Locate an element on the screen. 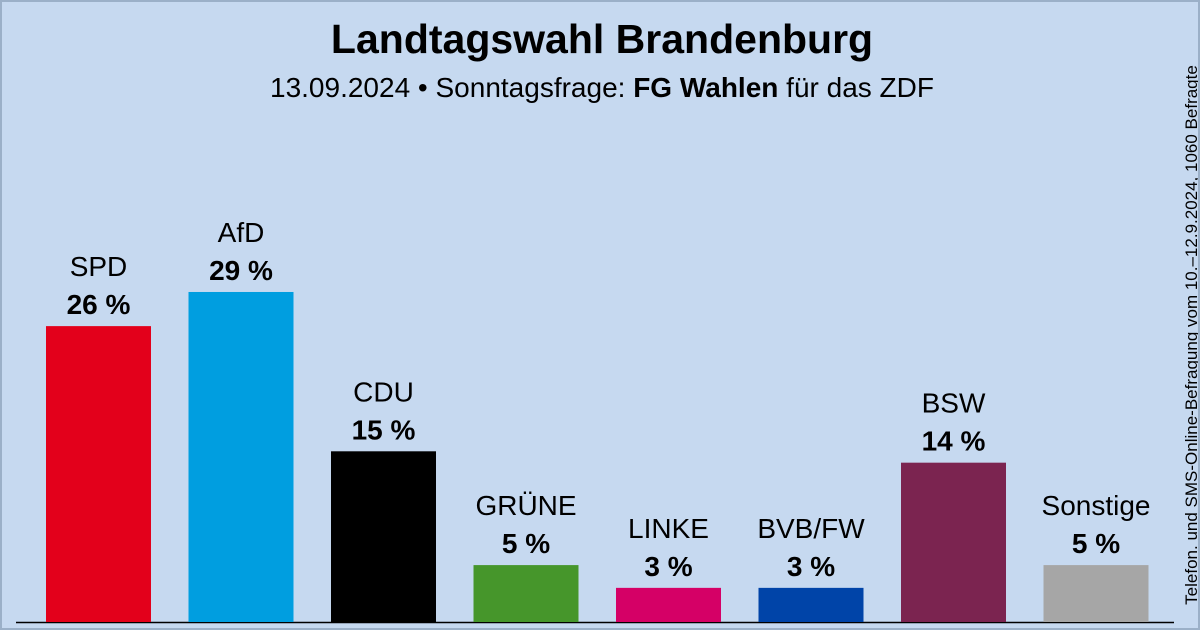 This screenshot has height=630, width=1200. value-label-afd: 29 % is located at coordinates (241, 270).